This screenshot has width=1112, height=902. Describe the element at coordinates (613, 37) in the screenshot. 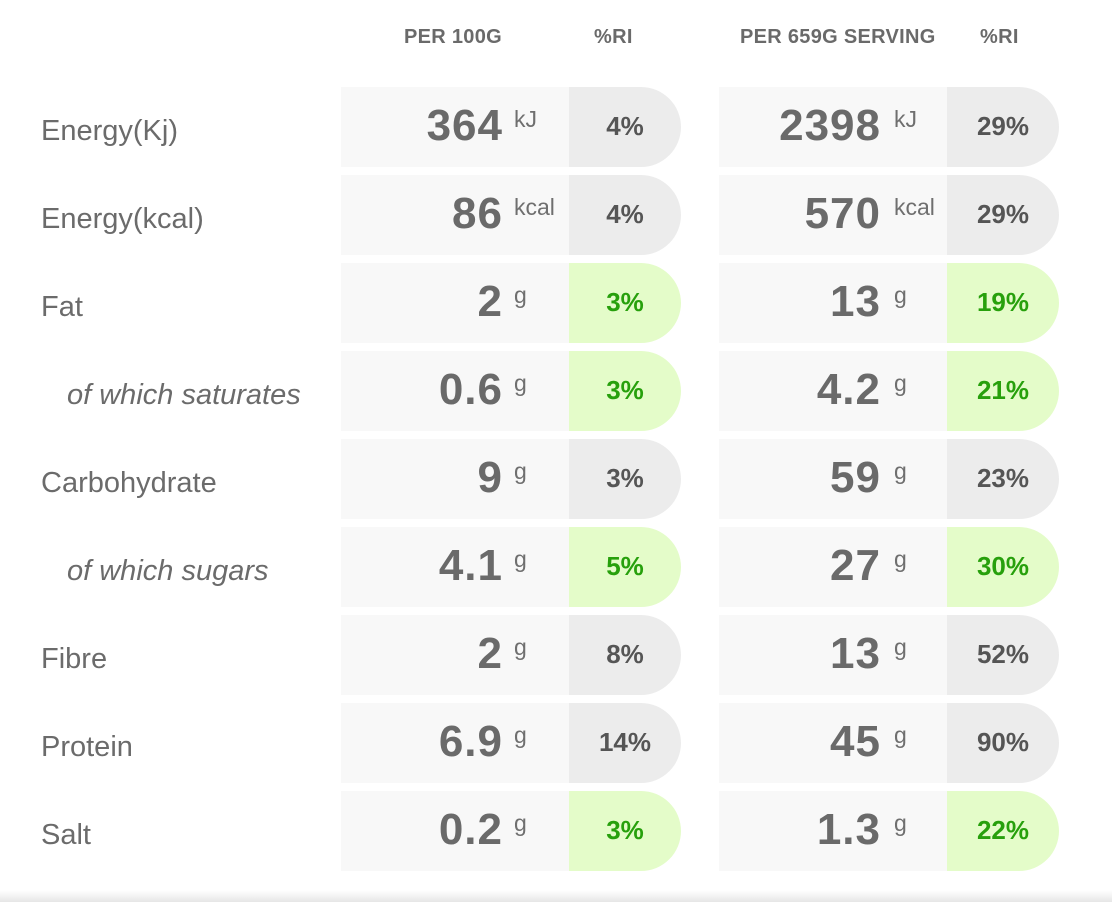

I see `header-ri-per-100g: %RI` at that location.